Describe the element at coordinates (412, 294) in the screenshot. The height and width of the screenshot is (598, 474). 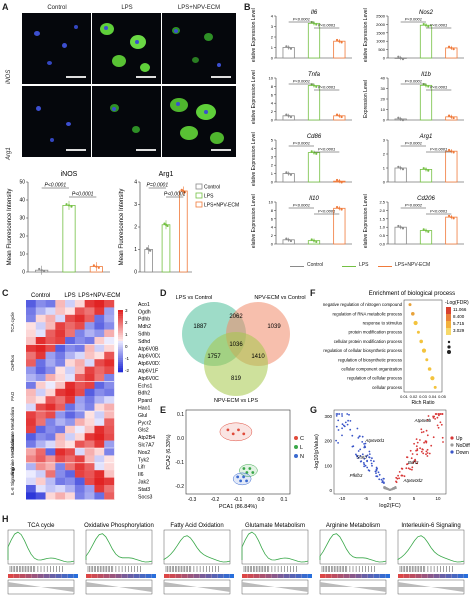
I see `enrichment-title: Enrichment of biological process` at that location.